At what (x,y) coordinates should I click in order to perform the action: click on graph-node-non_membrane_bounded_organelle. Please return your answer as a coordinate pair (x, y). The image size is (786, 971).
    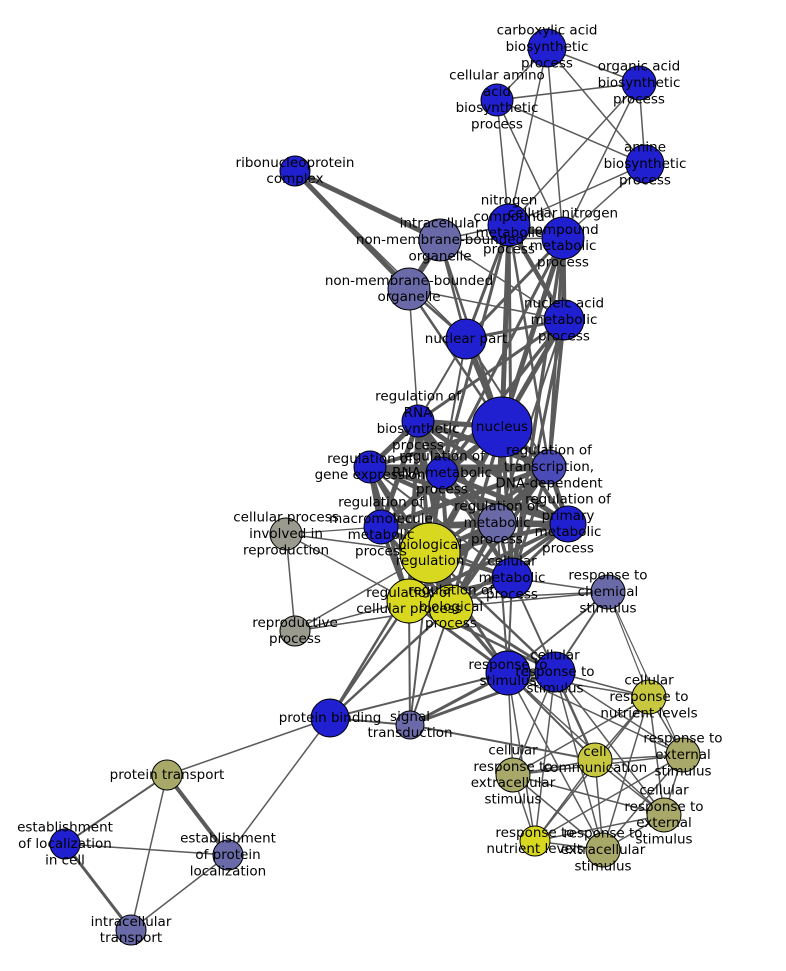
    Looking at the image, I should click on (409, 289).